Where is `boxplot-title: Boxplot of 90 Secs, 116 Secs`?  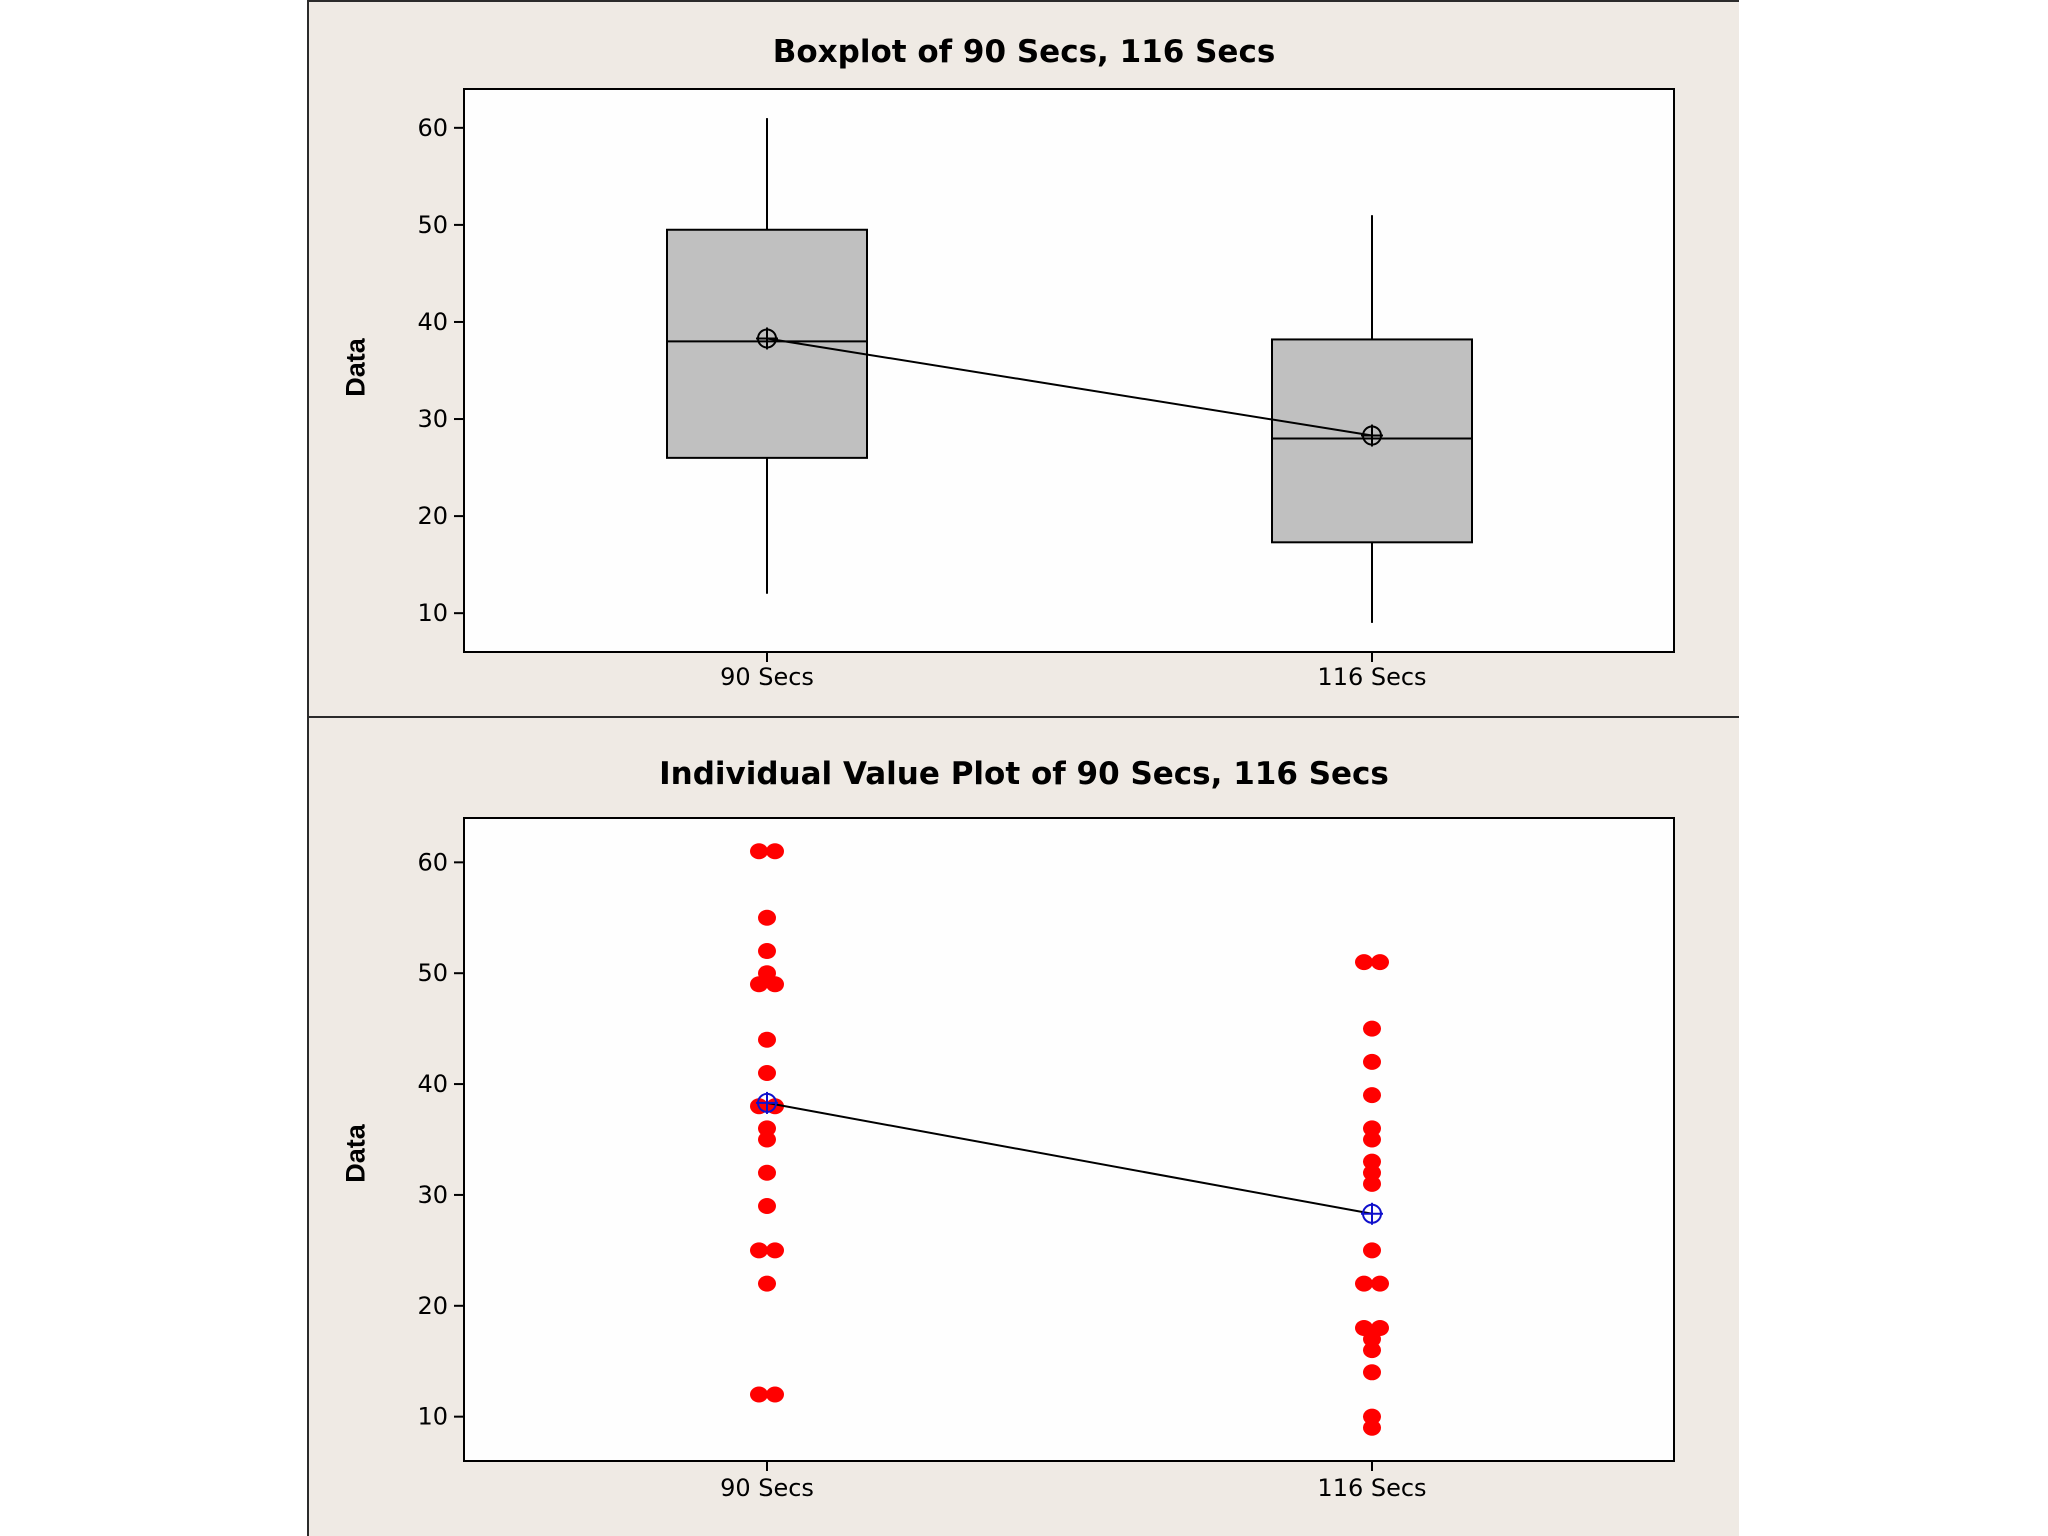 boxplot-title: Boxplot of 90 Secs, 116 Secs is located at coordinates (1024, 52).